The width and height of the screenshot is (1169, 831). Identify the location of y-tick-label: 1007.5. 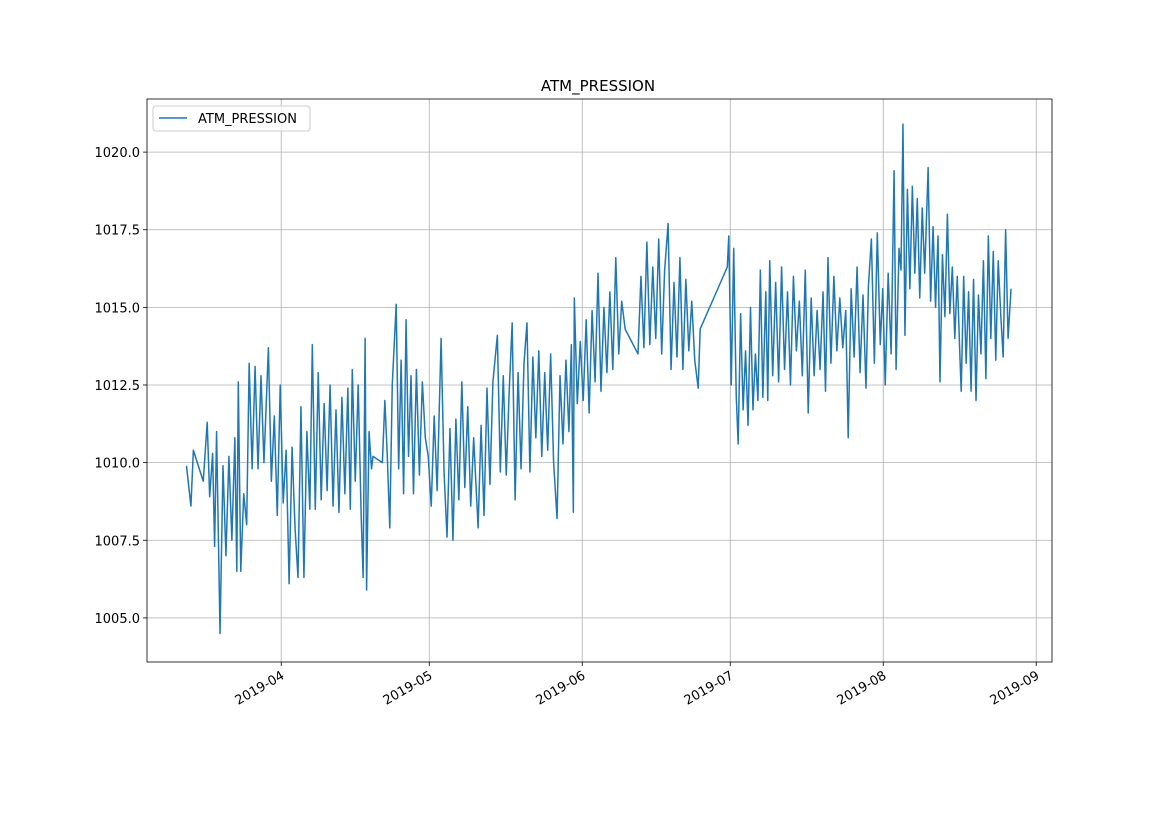
(118, 541).